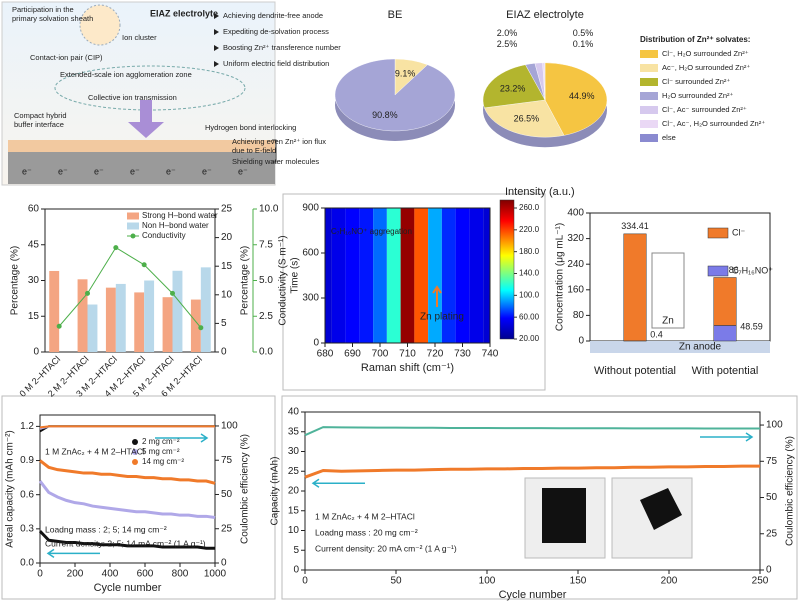 The height and width of the screenshot is (601, 799). What do you see at coordinates (507, 33) in the screenshot?
I see `pie-value-label: 2.0%` at bounding box center [507, 33].